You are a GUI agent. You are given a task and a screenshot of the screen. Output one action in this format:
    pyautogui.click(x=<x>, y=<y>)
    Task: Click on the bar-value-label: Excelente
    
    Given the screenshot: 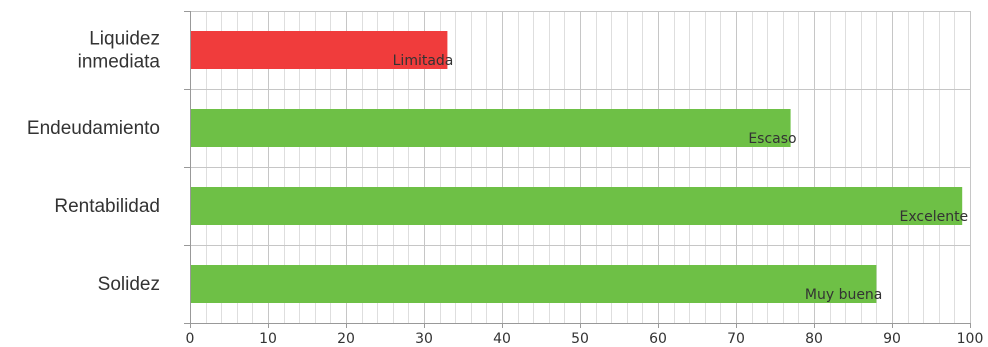 What is the action you would take?
    pyautogui.click(x=934, y=217)
    